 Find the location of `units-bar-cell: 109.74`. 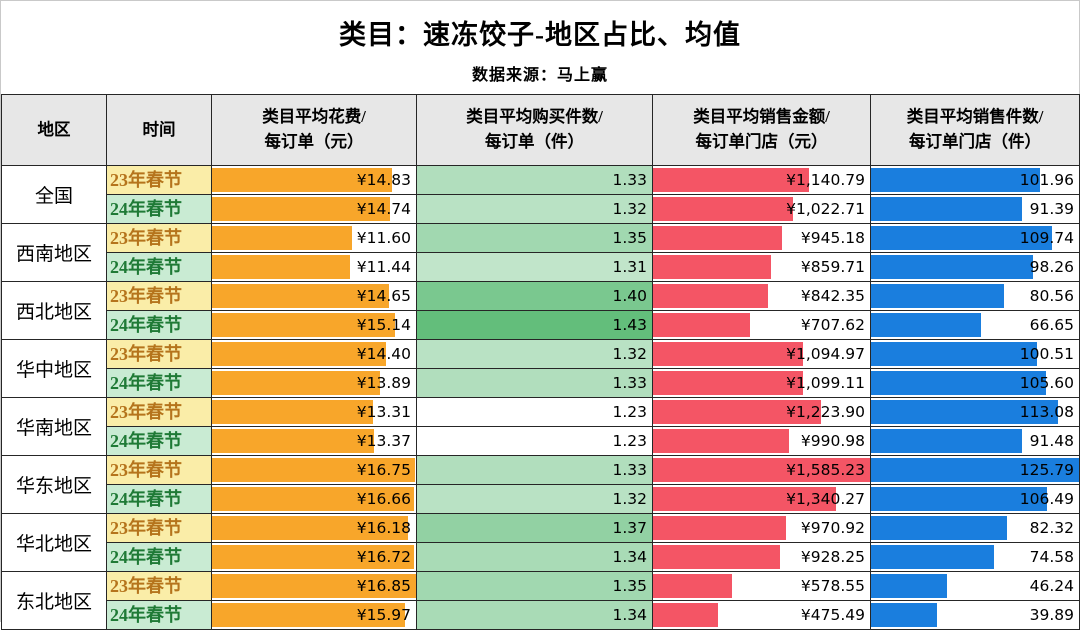

units-bar-cell: 109.74 is located at coordinates (975, 238).